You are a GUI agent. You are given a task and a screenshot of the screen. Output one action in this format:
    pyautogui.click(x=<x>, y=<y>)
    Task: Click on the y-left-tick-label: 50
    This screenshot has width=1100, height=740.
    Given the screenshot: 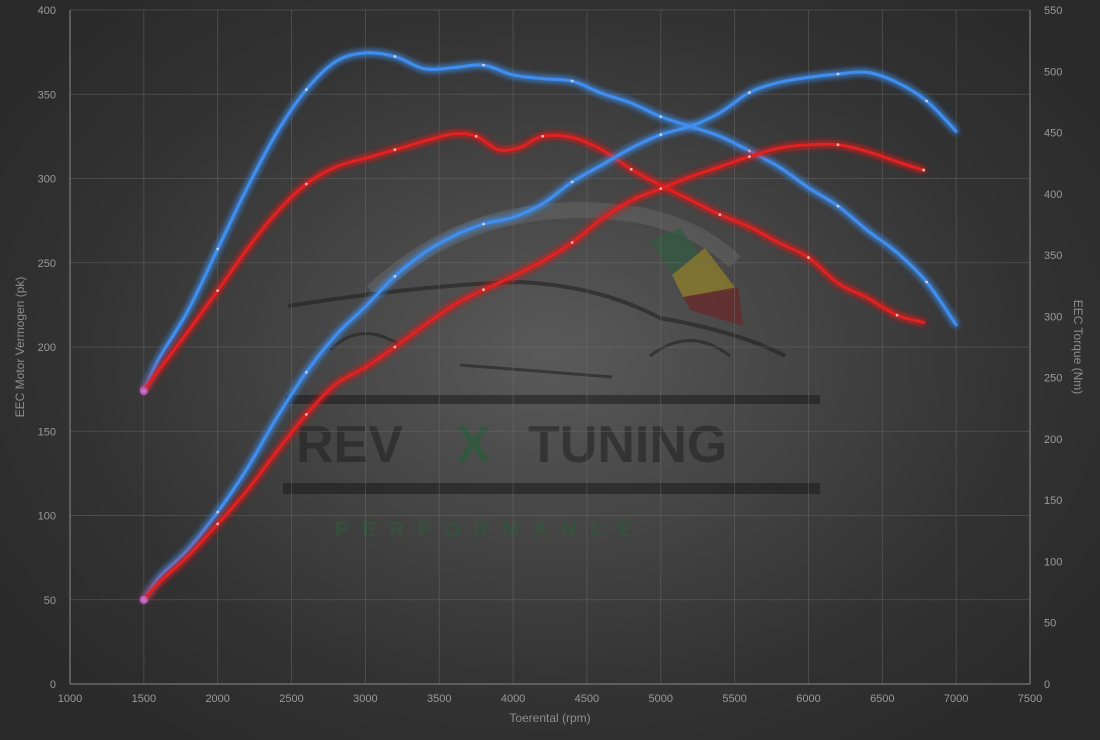 What is the action you would take?
    pyautogui.click(x=50, y=601)
    